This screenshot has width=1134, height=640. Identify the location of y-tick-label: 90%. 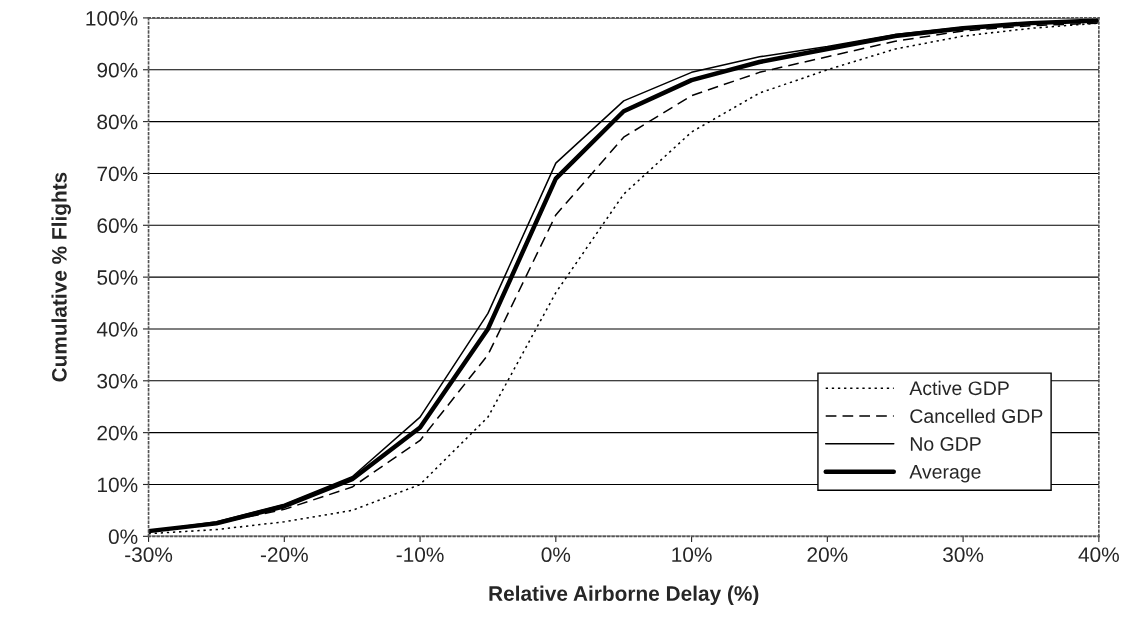
(117, 70).